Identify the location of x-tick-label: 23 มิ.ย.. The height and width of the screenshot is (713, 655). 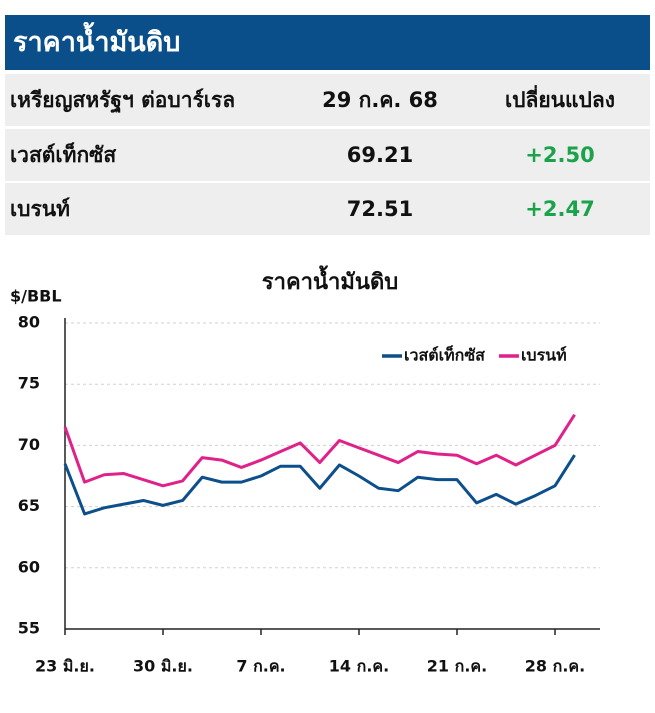
(65, 666).